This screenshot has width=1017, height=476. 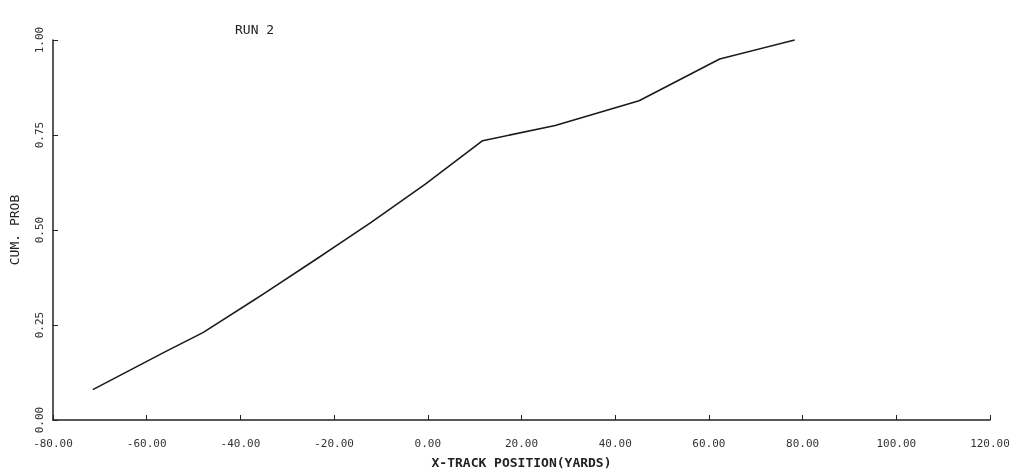 What do you see at coordinates (521, 443) in the screenshot?
I see `x-tick-label: 20.00` at bounding box center [521, 443].